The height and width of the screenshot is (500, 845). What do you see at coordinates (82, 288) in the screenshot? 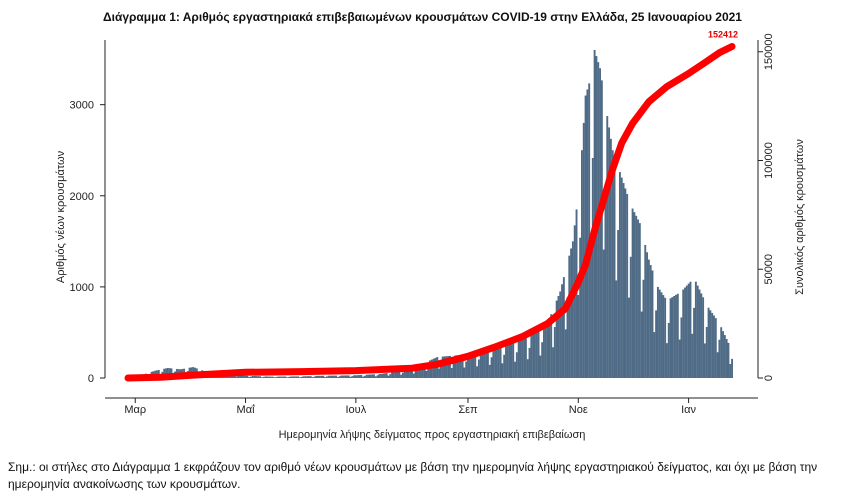
I see `y-left-tick-label: 1000` at bounding box center [82, 288].